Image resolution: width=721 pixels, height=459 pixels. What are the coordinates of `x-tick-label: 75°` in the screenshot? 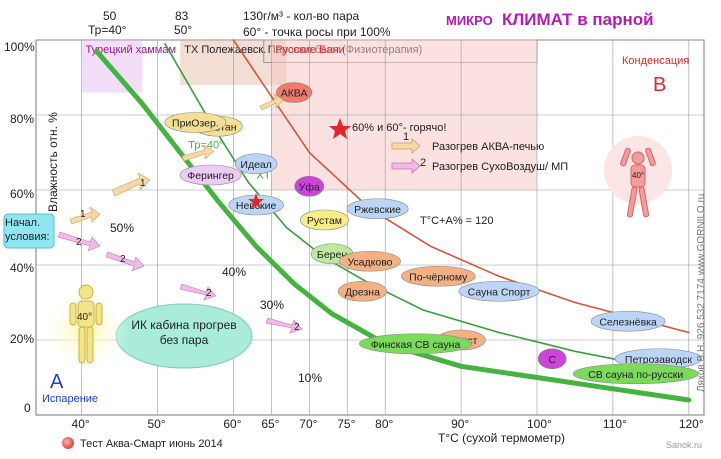 It's located at (346, 424).